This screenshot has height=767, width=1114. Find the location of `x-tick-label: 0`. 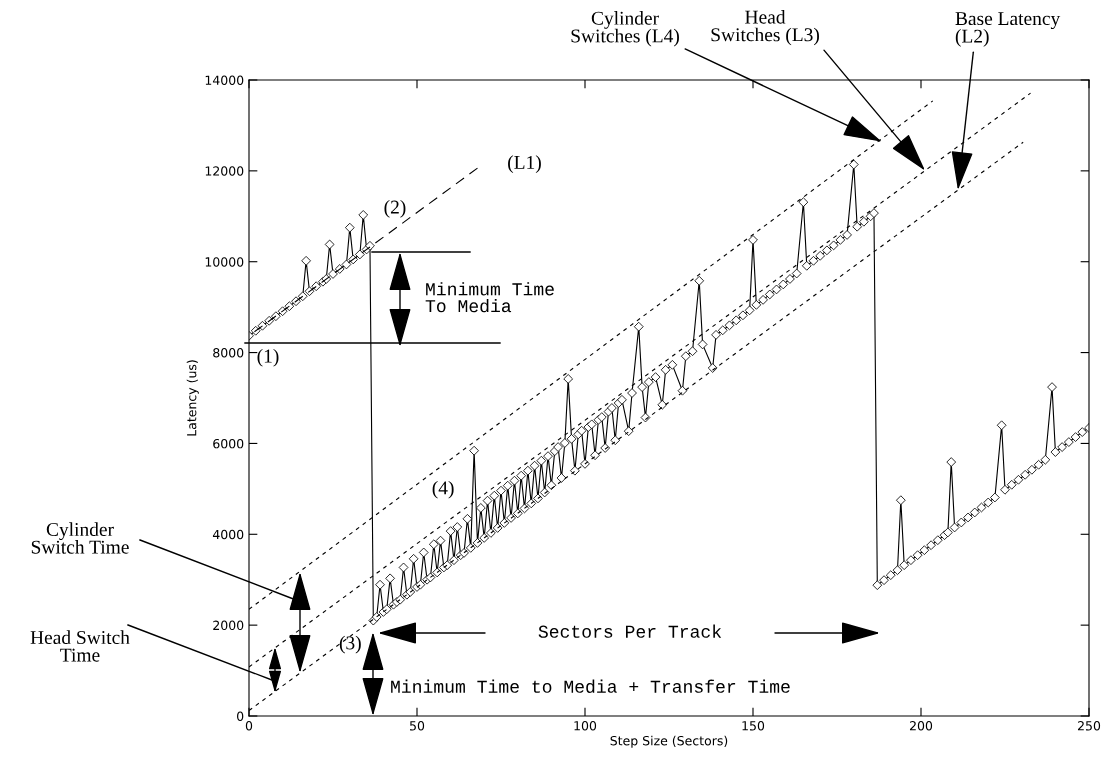

x-tick-label: 0 is located at coordinates (249, 726).